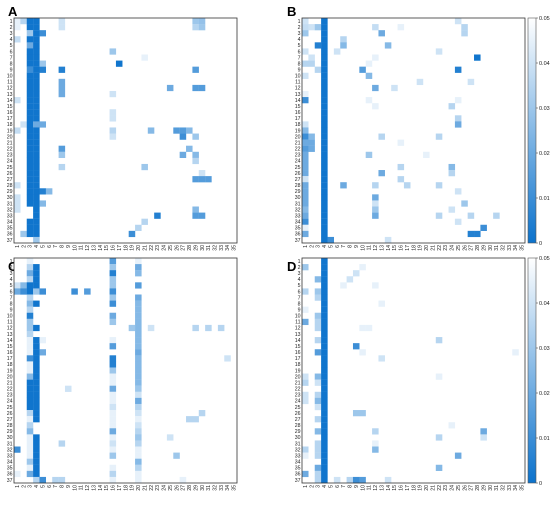 The width and height of the screenshot is (550, 522). Describe the element at coordinates (298, 414) in the screenshot. I see `y-tick-label: 26` at that location.